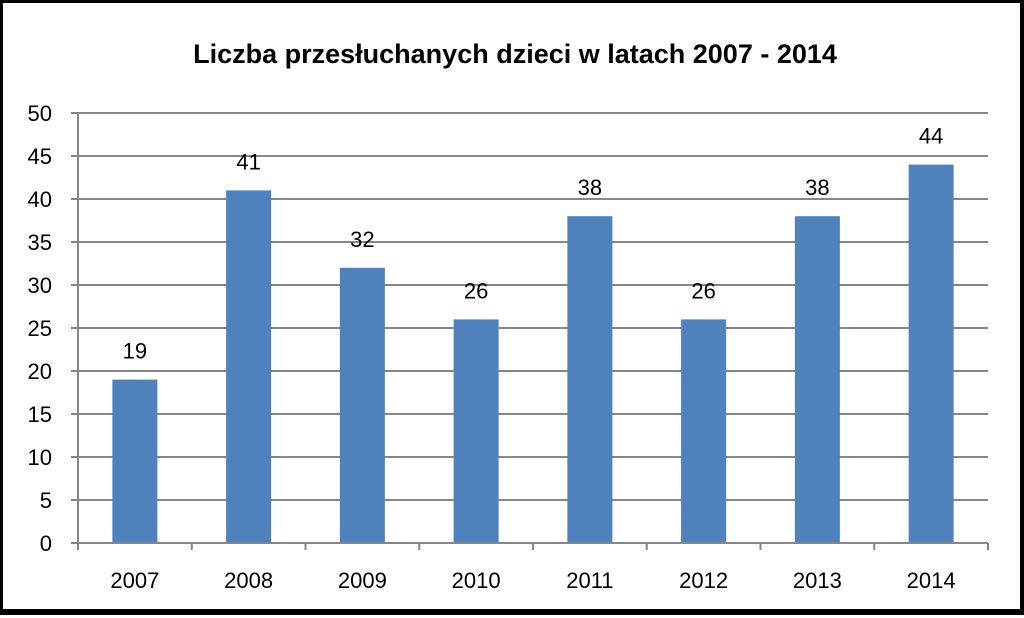 This screenshot has height=618, width=1024. I want to click on bar-2014, so click(931, 353).